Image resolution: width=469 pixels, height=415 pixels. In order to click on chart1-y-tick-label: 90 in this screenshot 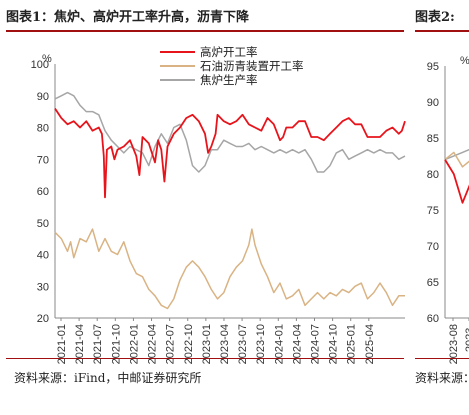, I will do `click(43, 97)`.